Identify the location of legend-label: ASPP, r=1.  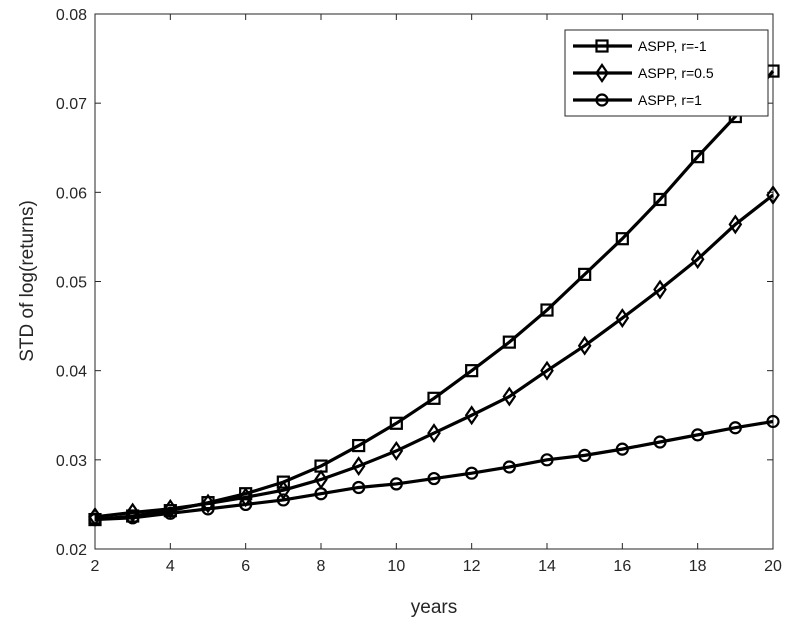
(670, 100).